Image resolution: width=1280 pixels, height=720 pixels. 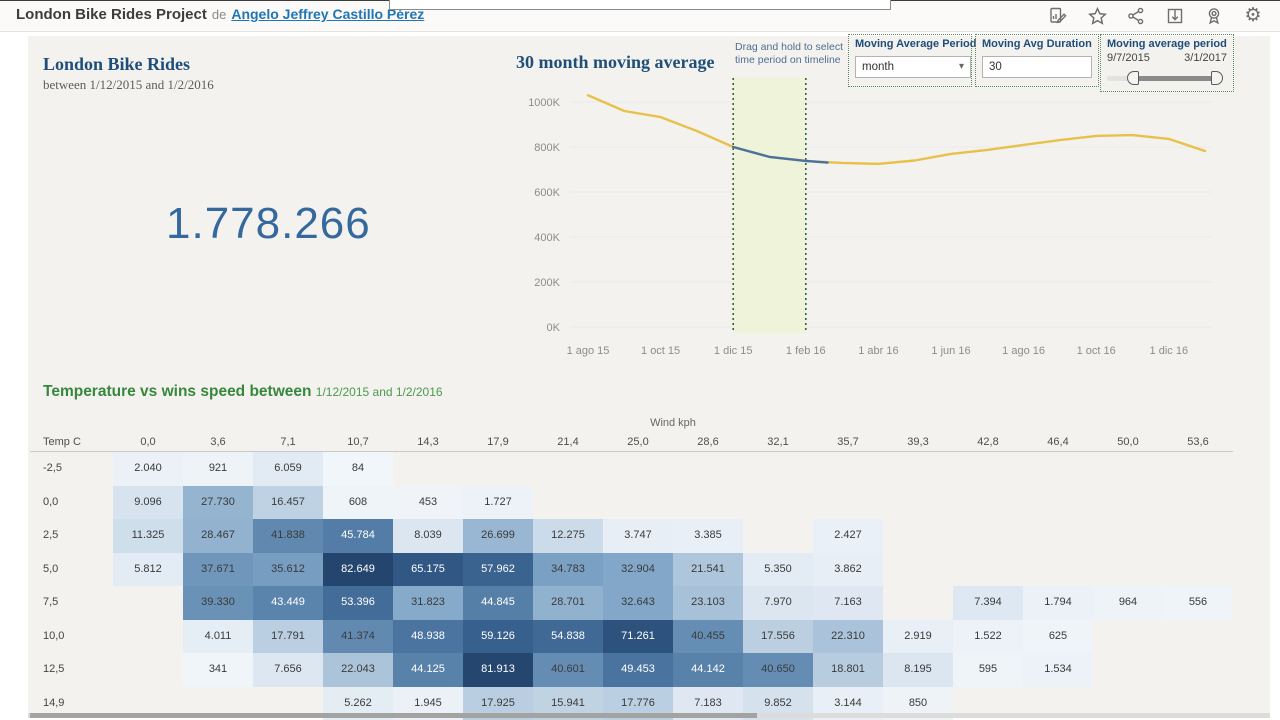 What do you see at coordinates (778, 636) in the screenshot?
I see `heatmap-cell: 17.556` at bounding box center [778, 636].